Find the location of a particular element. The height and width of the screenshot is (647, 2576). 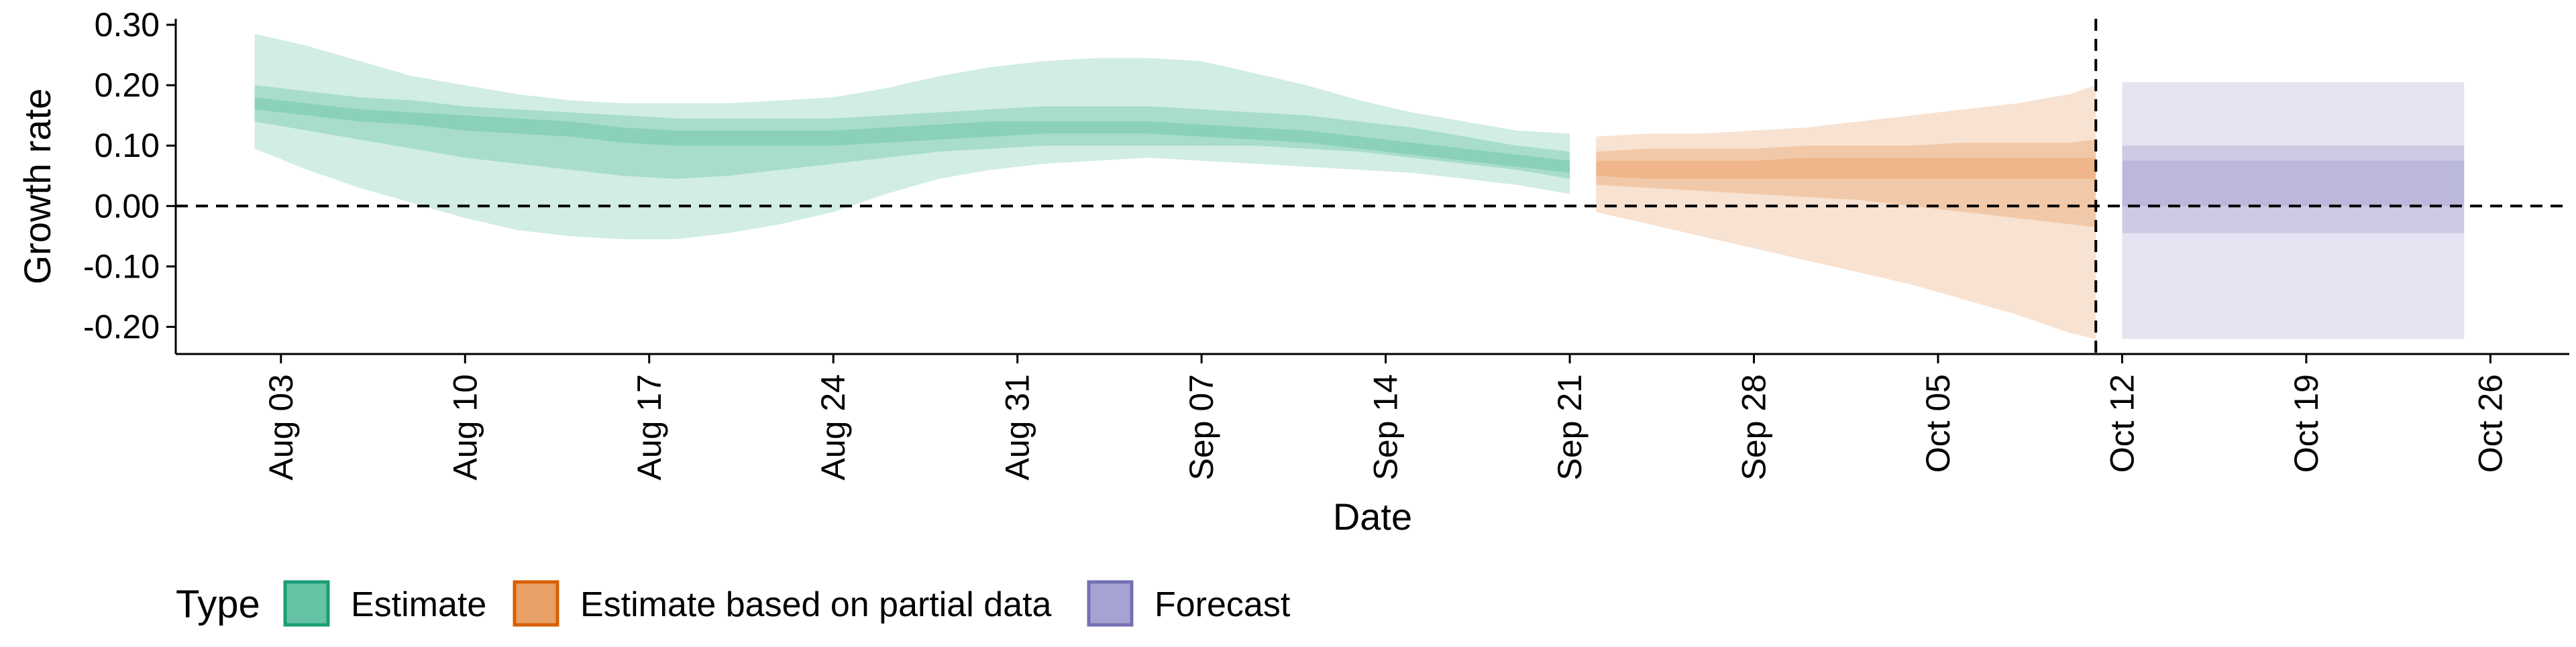

x-tick-label: Sep 21 is located at coordinates (1570, 427).